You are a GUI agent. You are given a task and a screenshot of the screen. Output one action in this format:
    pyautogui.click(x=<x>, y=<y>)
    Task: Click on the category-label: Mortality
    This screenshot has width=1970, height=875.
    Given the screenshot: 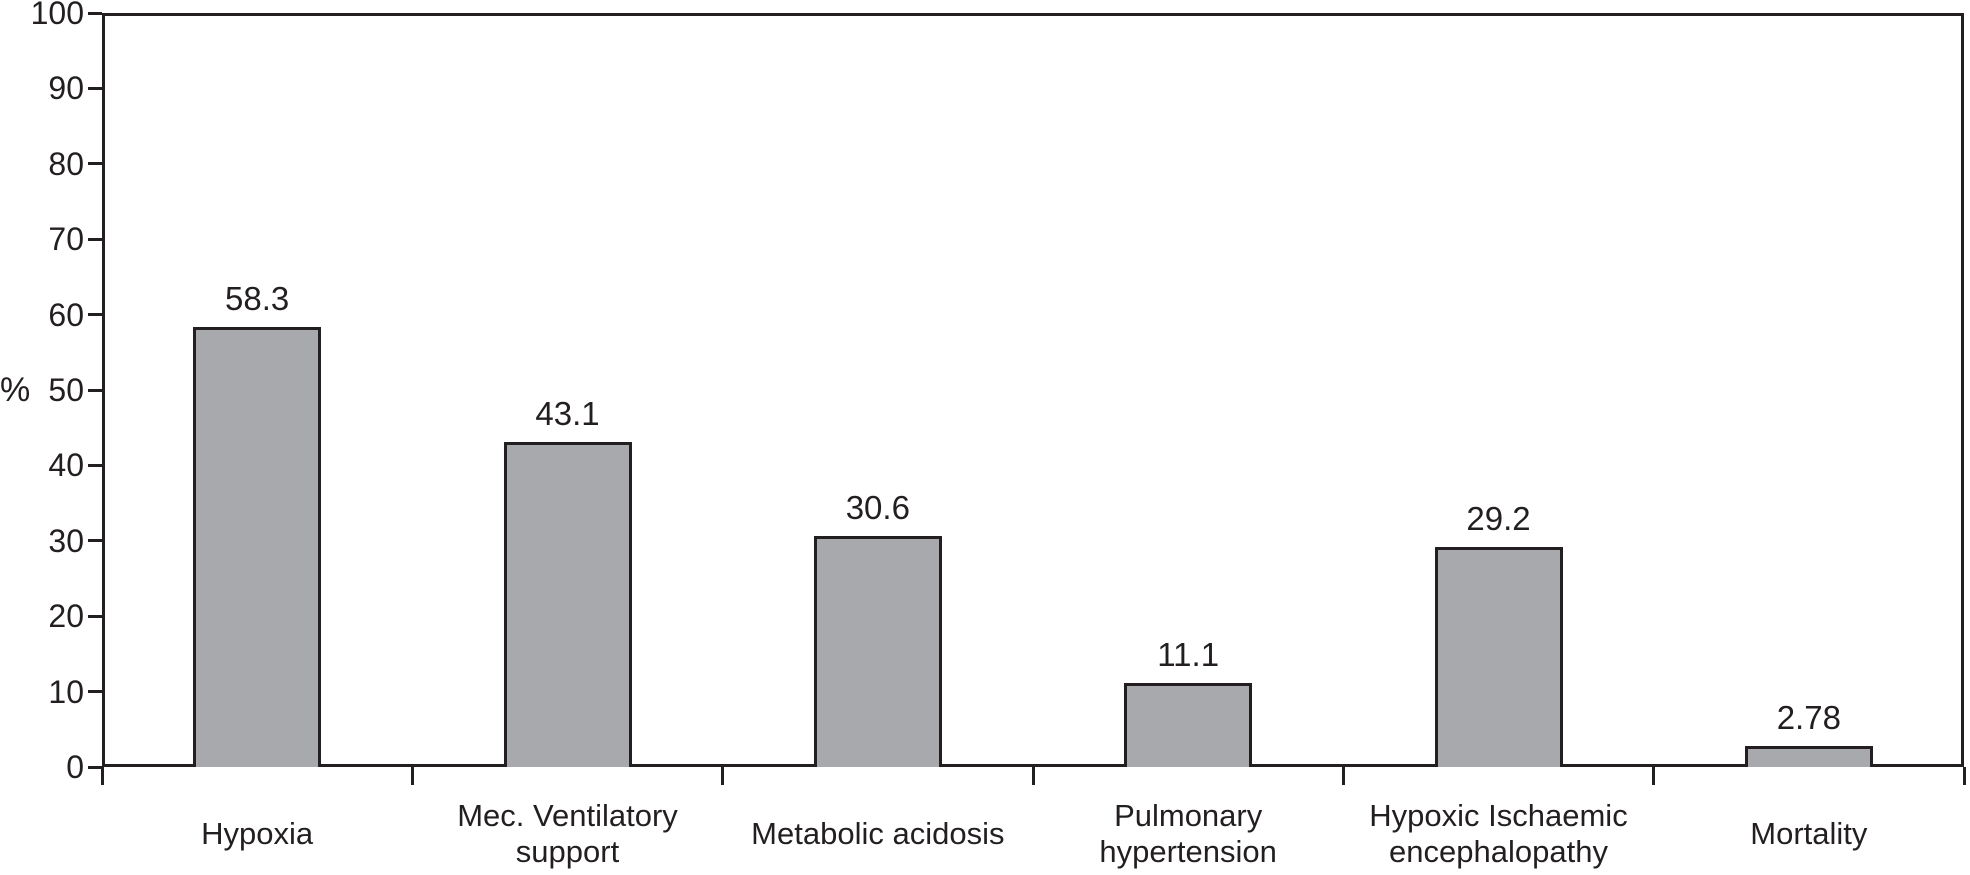 What is the action you would take?
    pyautogui.click(x=1809, y=833)
    